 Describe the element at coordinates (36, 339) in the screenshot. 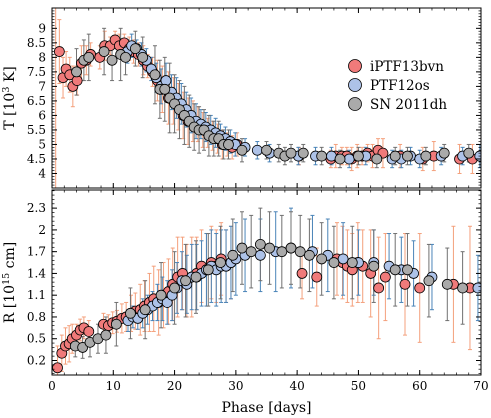

I see `radius-y-tick-label: 0.5` at that location.